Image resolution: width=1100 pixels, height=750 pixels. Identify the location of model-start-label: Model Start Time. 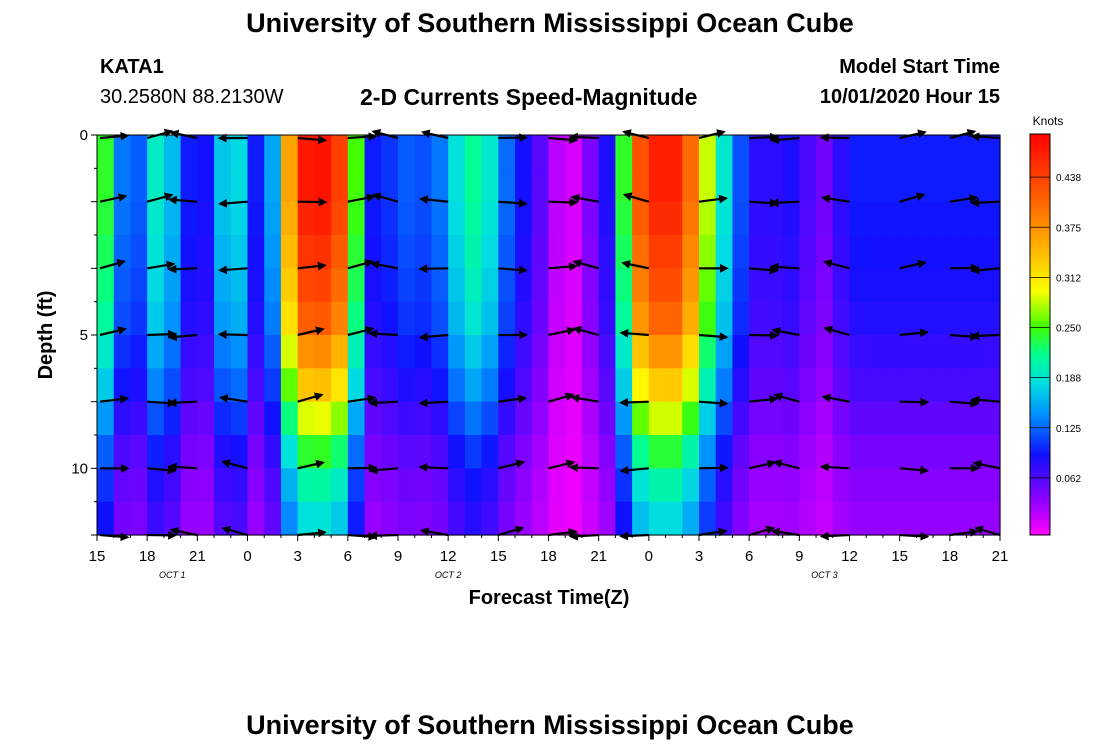
(919, 67).